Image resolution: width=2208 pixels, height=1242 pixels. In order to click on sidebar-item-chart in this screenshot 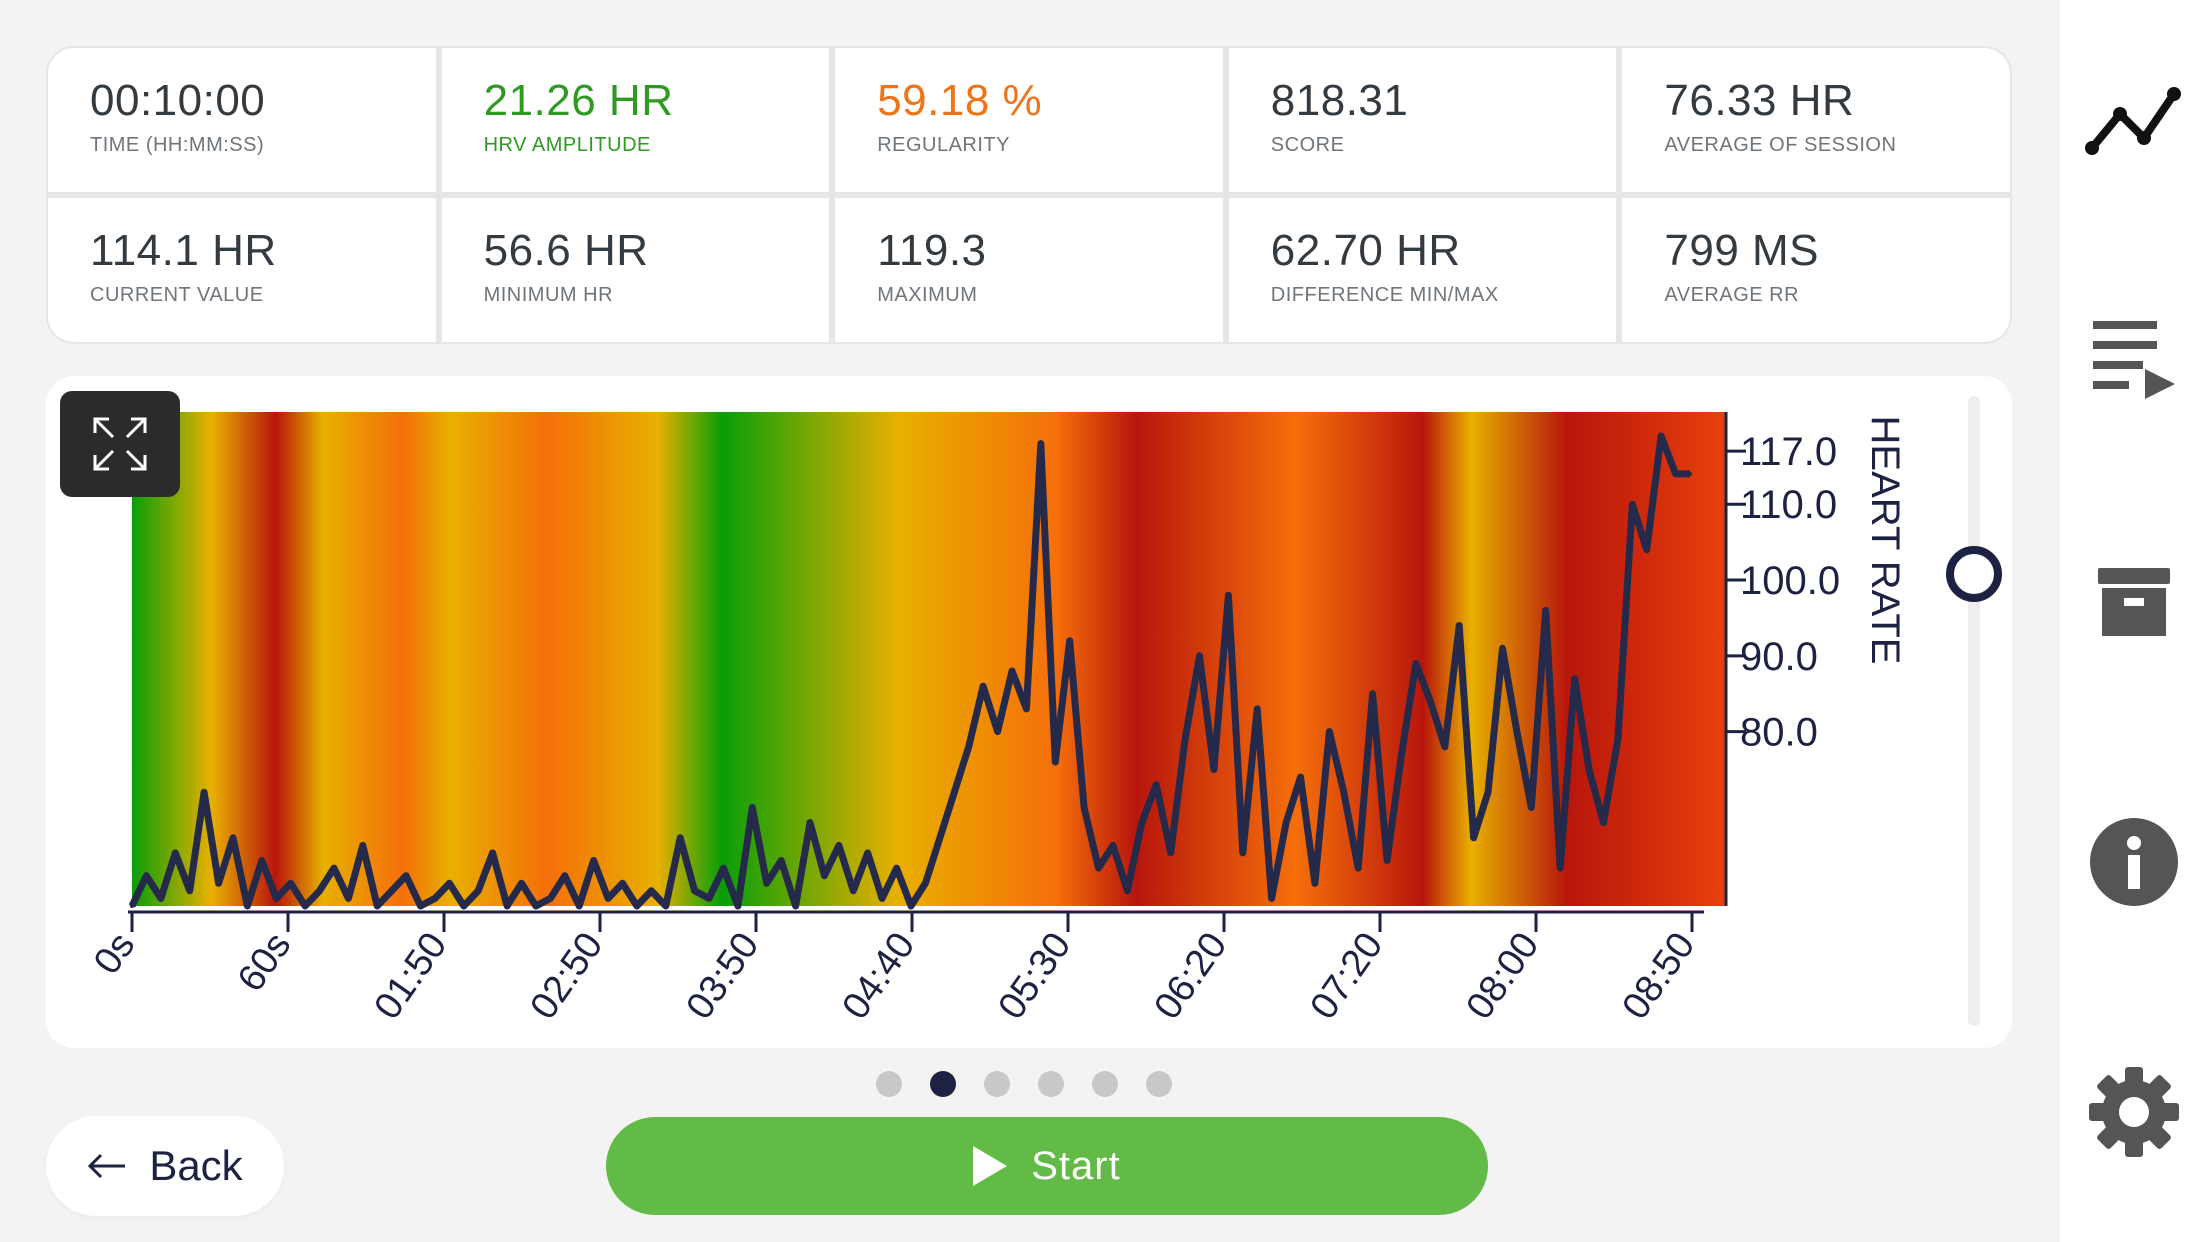, I will do `click(2134, 120)`.